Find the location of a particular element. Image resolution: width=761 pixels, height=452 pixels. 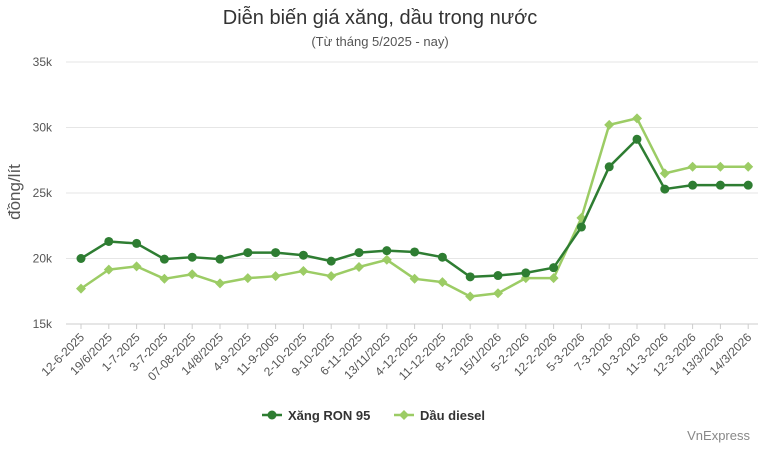

y-tick-label: 25k is located at coordinates (43, 193).